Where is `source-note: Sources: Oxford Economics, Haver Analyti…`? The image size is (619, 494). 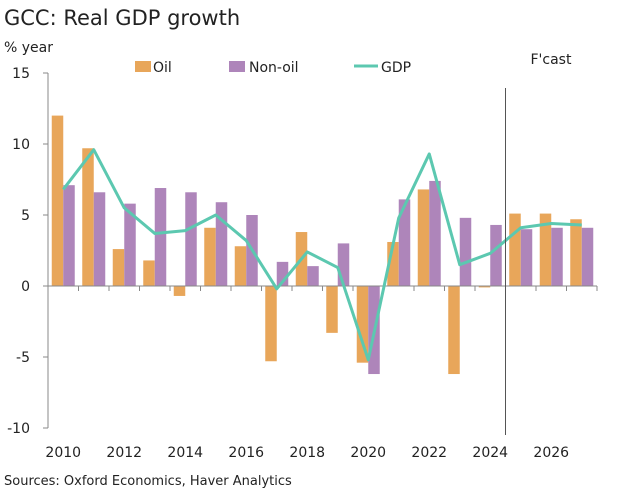 source-note: Sources: Oxford Economics, Haver Analyti… is located at coordinates (148, 481).